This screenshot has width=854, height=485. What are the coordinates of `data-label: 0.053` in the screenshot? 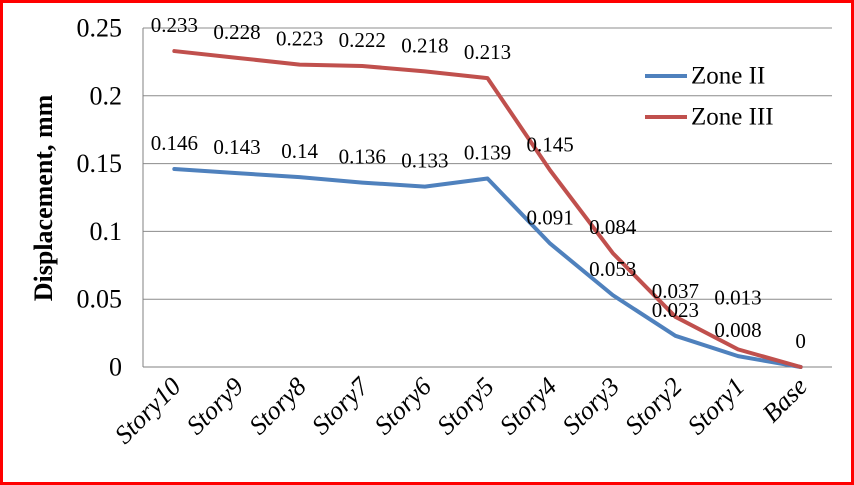 It's located at (612, 269).